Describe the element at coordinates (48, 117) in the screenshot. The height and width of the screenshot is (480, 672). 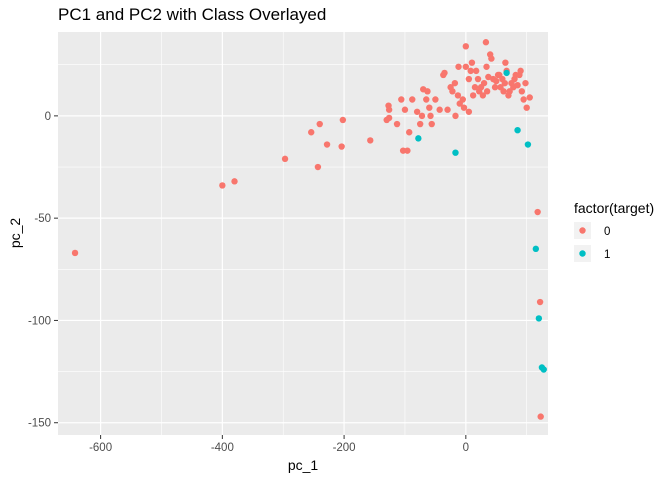
I see `y-tick-label: 0` at that location.